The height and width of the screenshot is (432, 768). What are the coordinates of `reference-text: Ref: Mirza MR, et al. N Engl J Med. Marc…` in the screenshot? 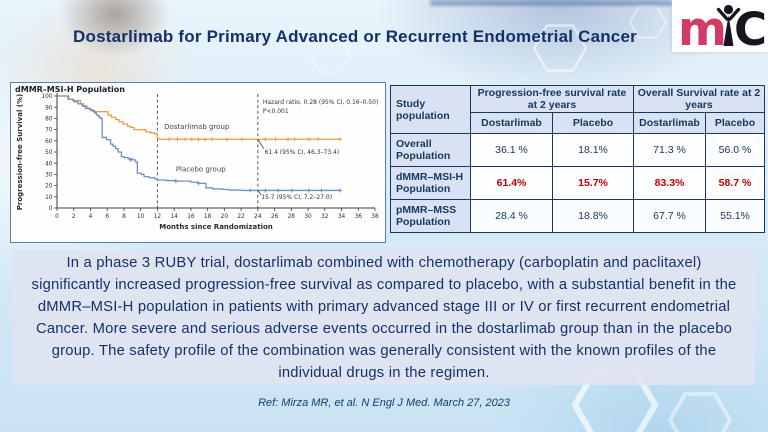 It's located at (384, 403).